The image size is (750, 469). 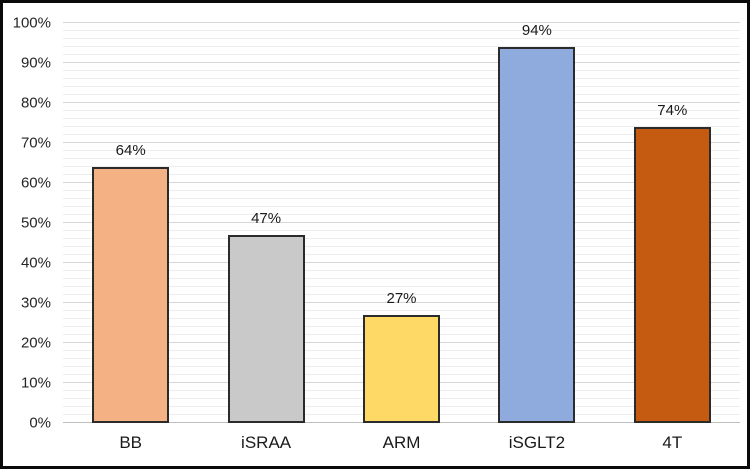 I want to click on y-axis: 0% 10% 20% 30% 40% 50% 60% 70% 80% 90% 100%, so click(x=29, y=223).